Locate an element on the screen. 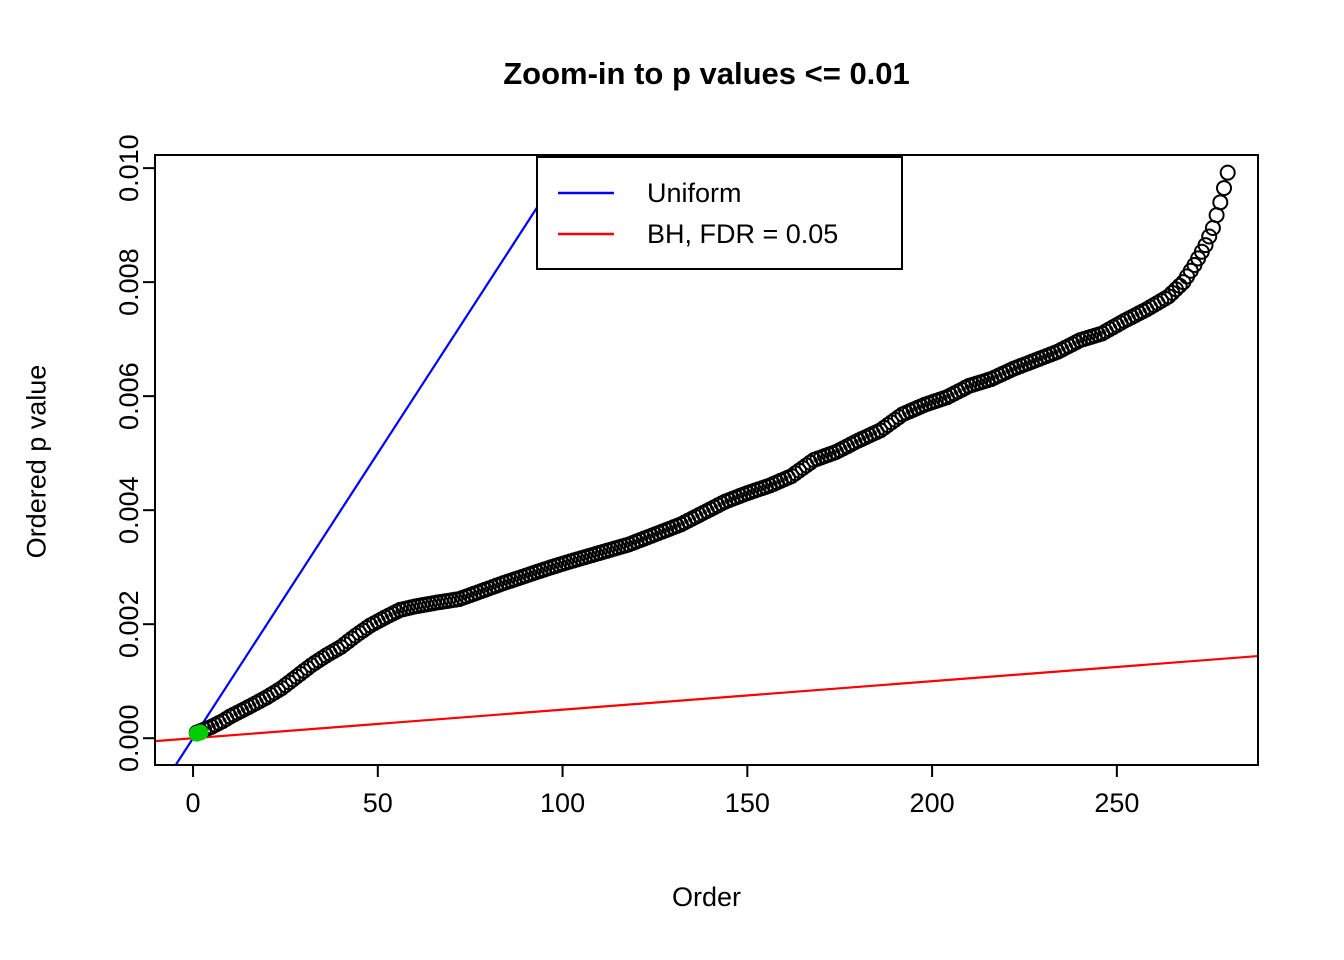 The width and height of the screenshot is (1344, 960). legend-label: BH, FDR = 0.05 is located at coordinates (742, 234).